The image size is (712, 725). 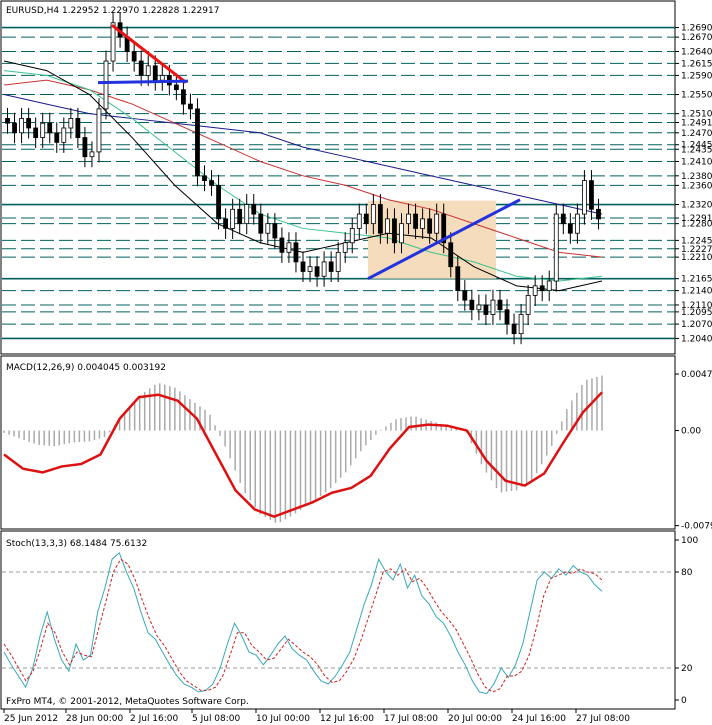 I want to click on price-tick-label: 1.26400, so click(x=696, y=52).